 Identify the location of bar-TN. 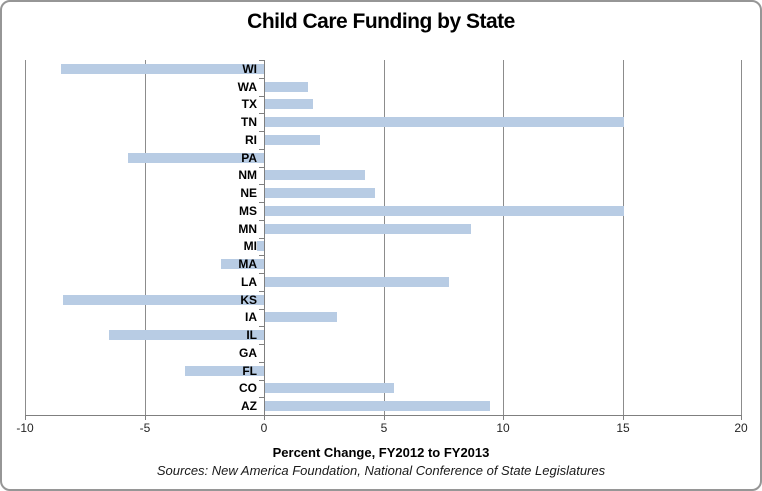
(444, 122).